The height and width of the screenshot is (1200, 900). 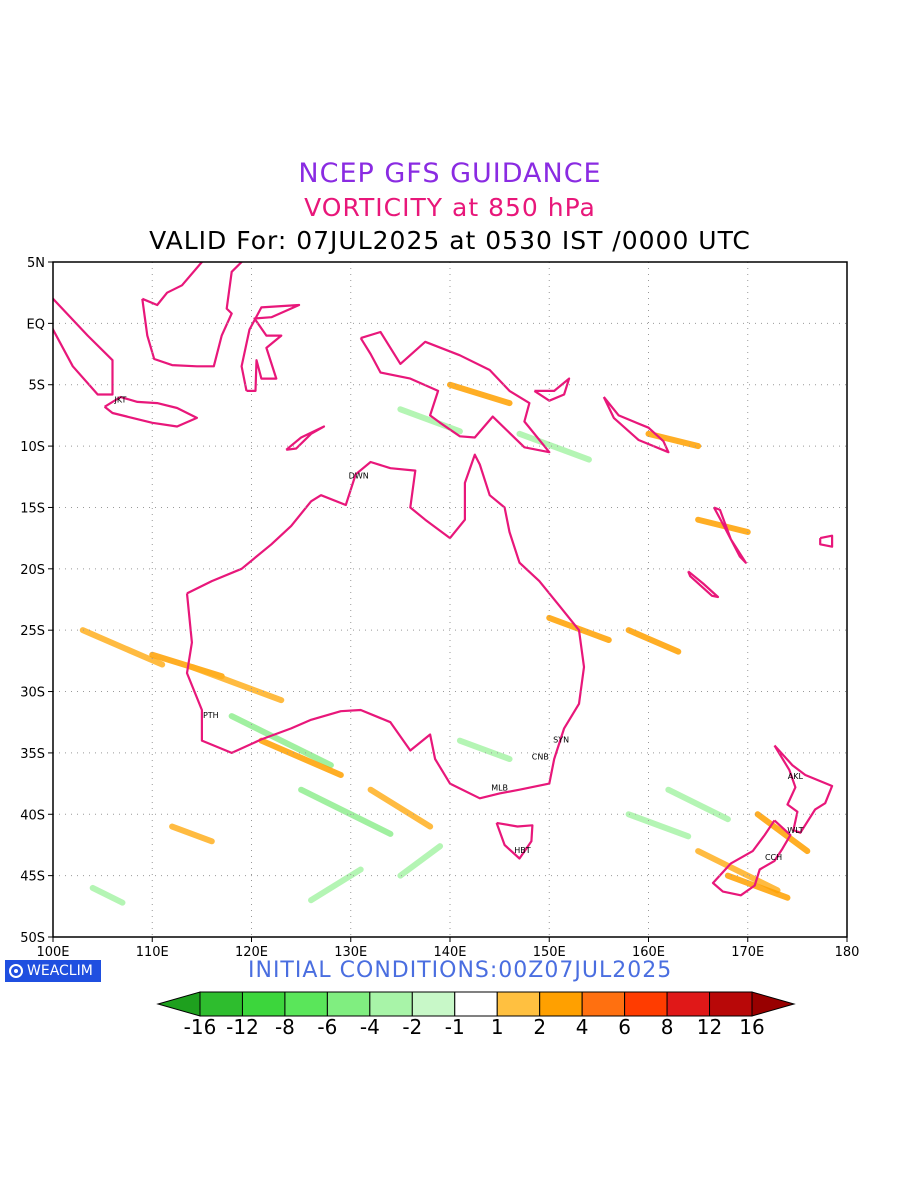 What do you see at coordinates (648, 952) in the screenshot?
I see `lon-tick-label: 160E` at bounding box center [648, 952].